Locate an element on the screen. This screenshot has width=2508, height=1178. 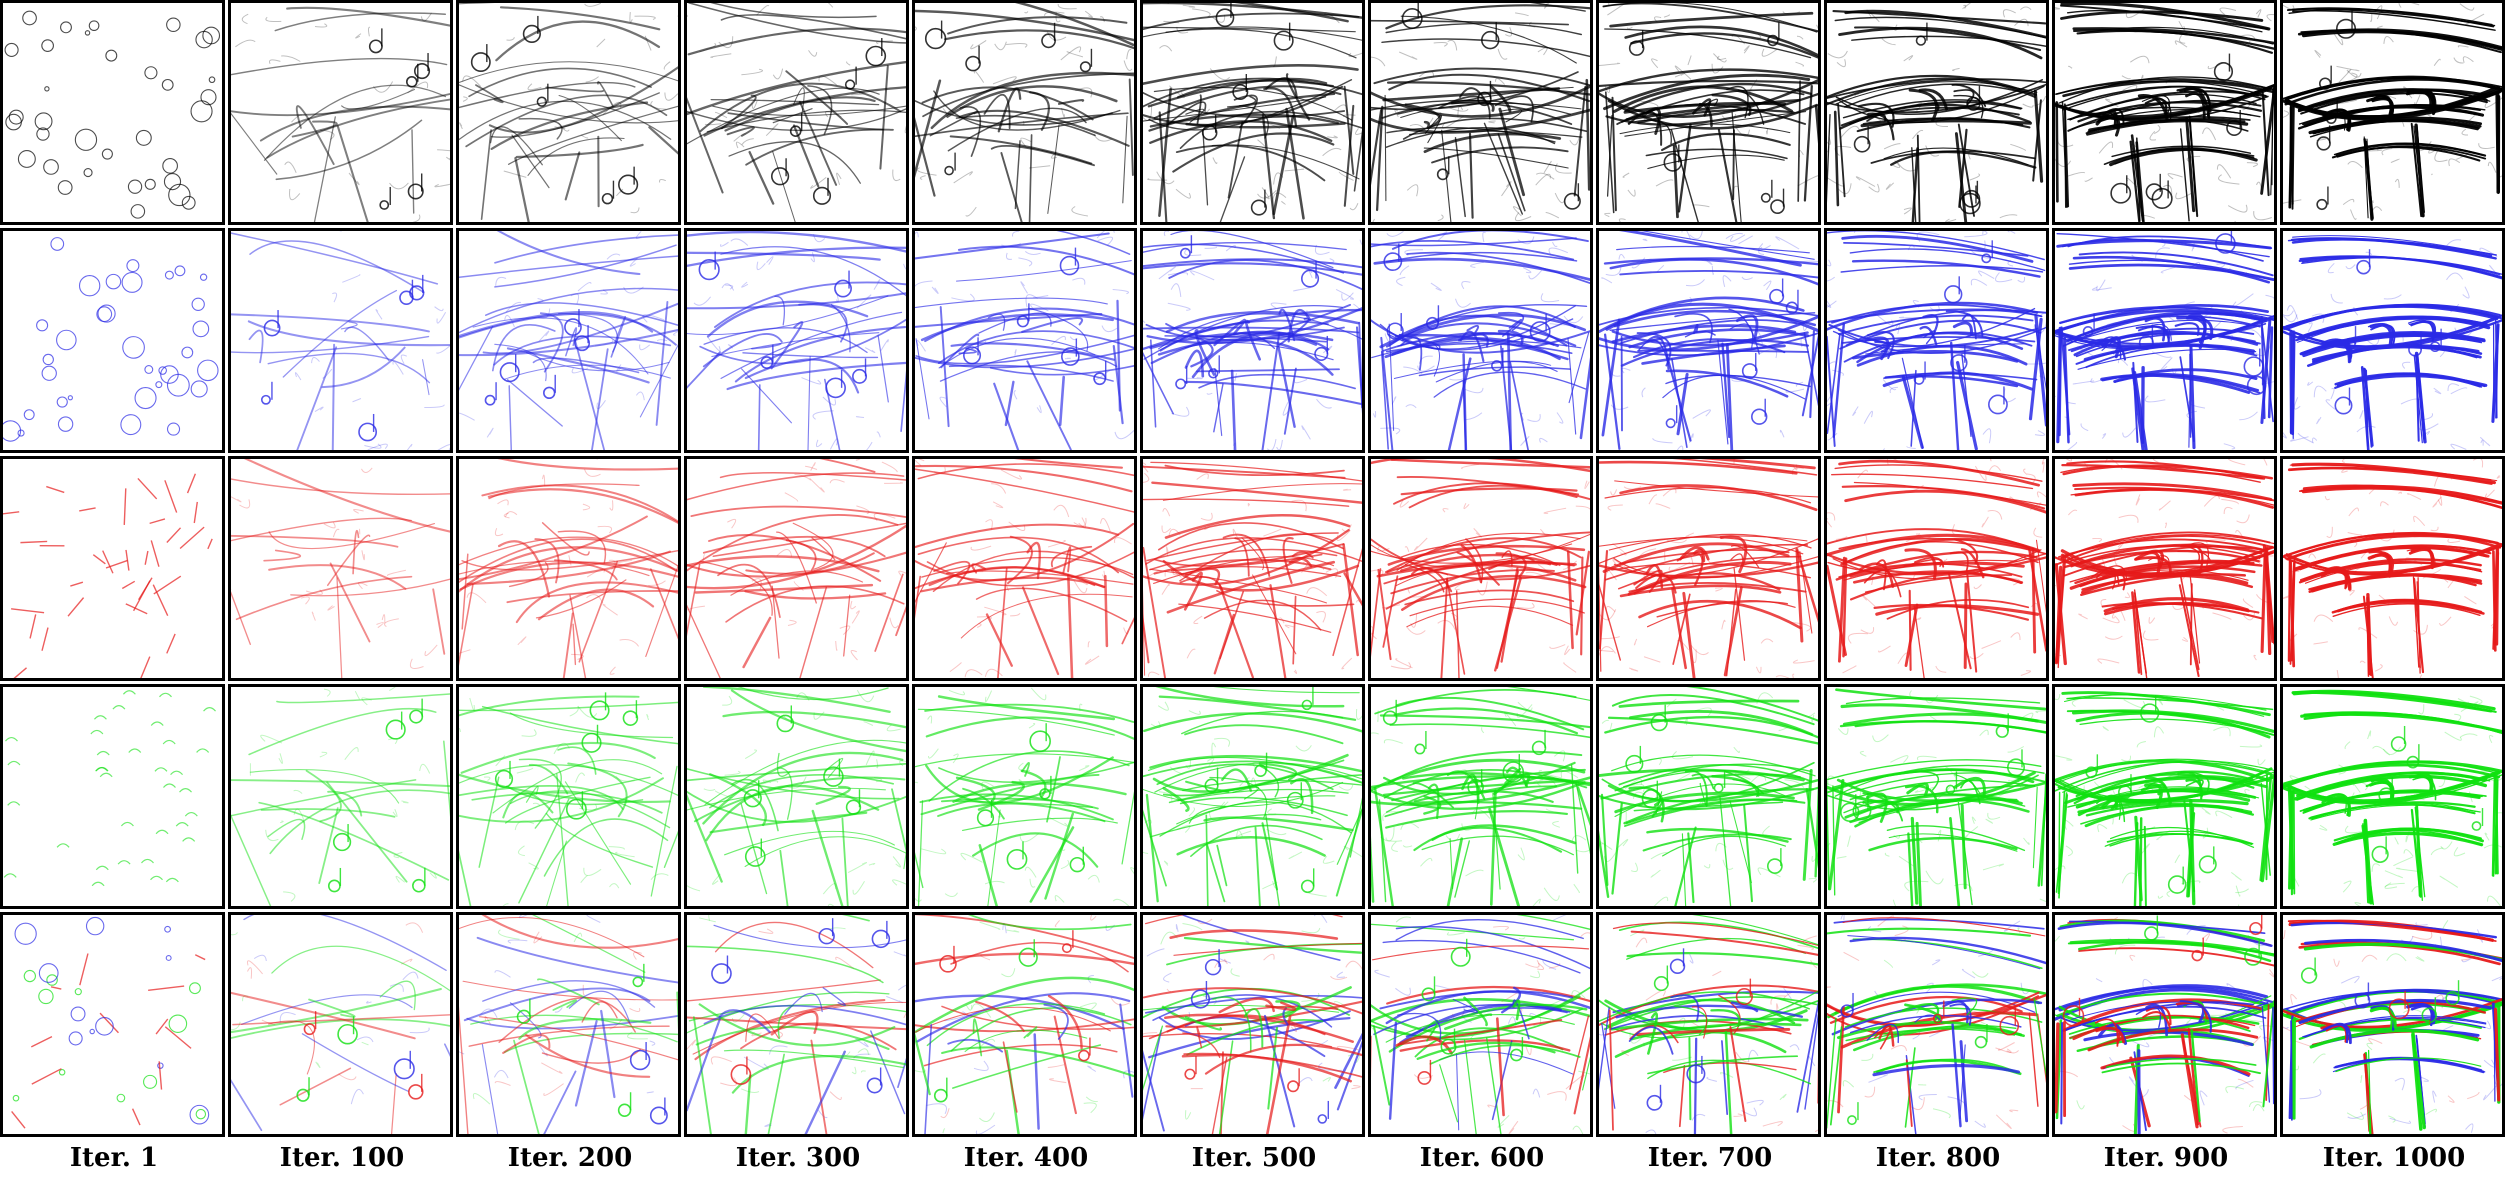
iteration-label-100: Iter. 100 is located at coordinates (342, 1158).